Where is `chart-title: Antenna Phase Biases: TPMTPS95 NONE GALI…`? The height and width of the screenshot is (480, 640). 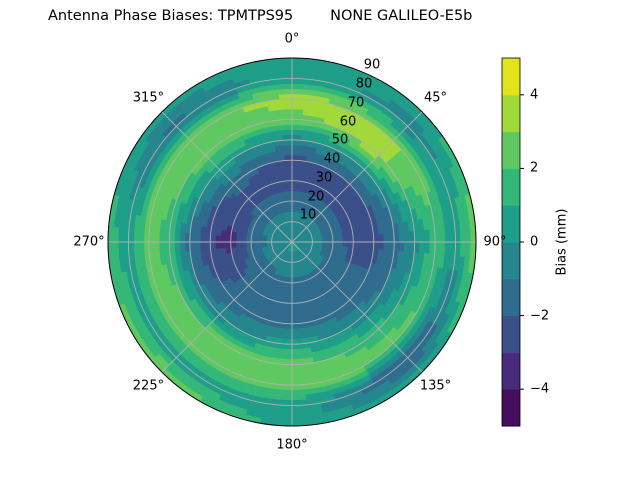
chart-title: Antenna Phase Biases: TPMTPS95 NONE GALI… is located at coordinates (260, 16).